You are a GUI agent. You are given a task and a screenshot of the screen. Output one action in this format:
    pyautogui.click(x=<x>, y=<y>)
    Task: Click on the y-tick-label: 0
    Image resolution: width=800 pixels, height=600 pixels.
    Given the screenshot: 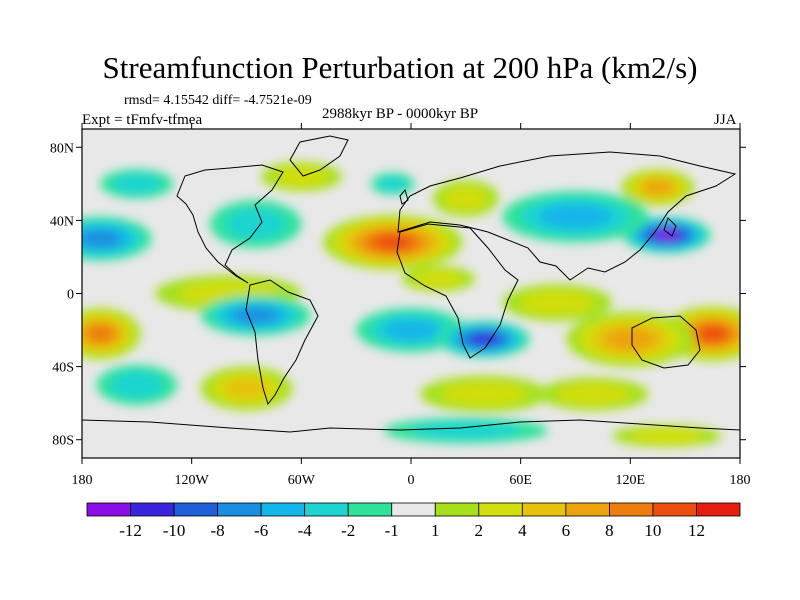 What is the action you would take?
    pyautogui.click(x=70, y=295)
    